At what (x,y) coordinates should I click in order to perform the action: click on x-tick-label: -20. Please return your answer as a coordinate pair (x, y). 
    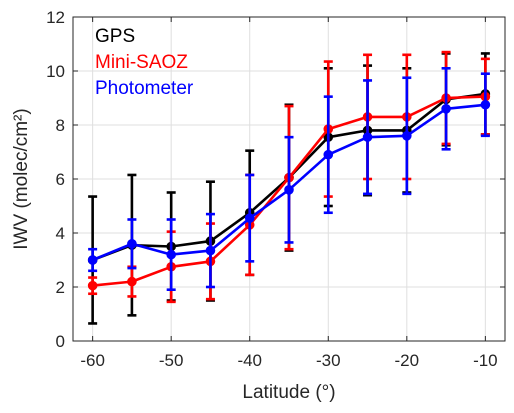
    Looking at the image, I should click on (407, 360).